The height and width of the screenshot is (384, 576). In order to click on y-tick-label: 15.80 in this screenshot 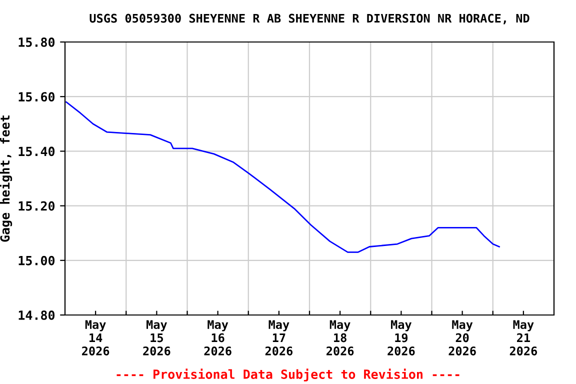, I will do `click(36, 42)`.